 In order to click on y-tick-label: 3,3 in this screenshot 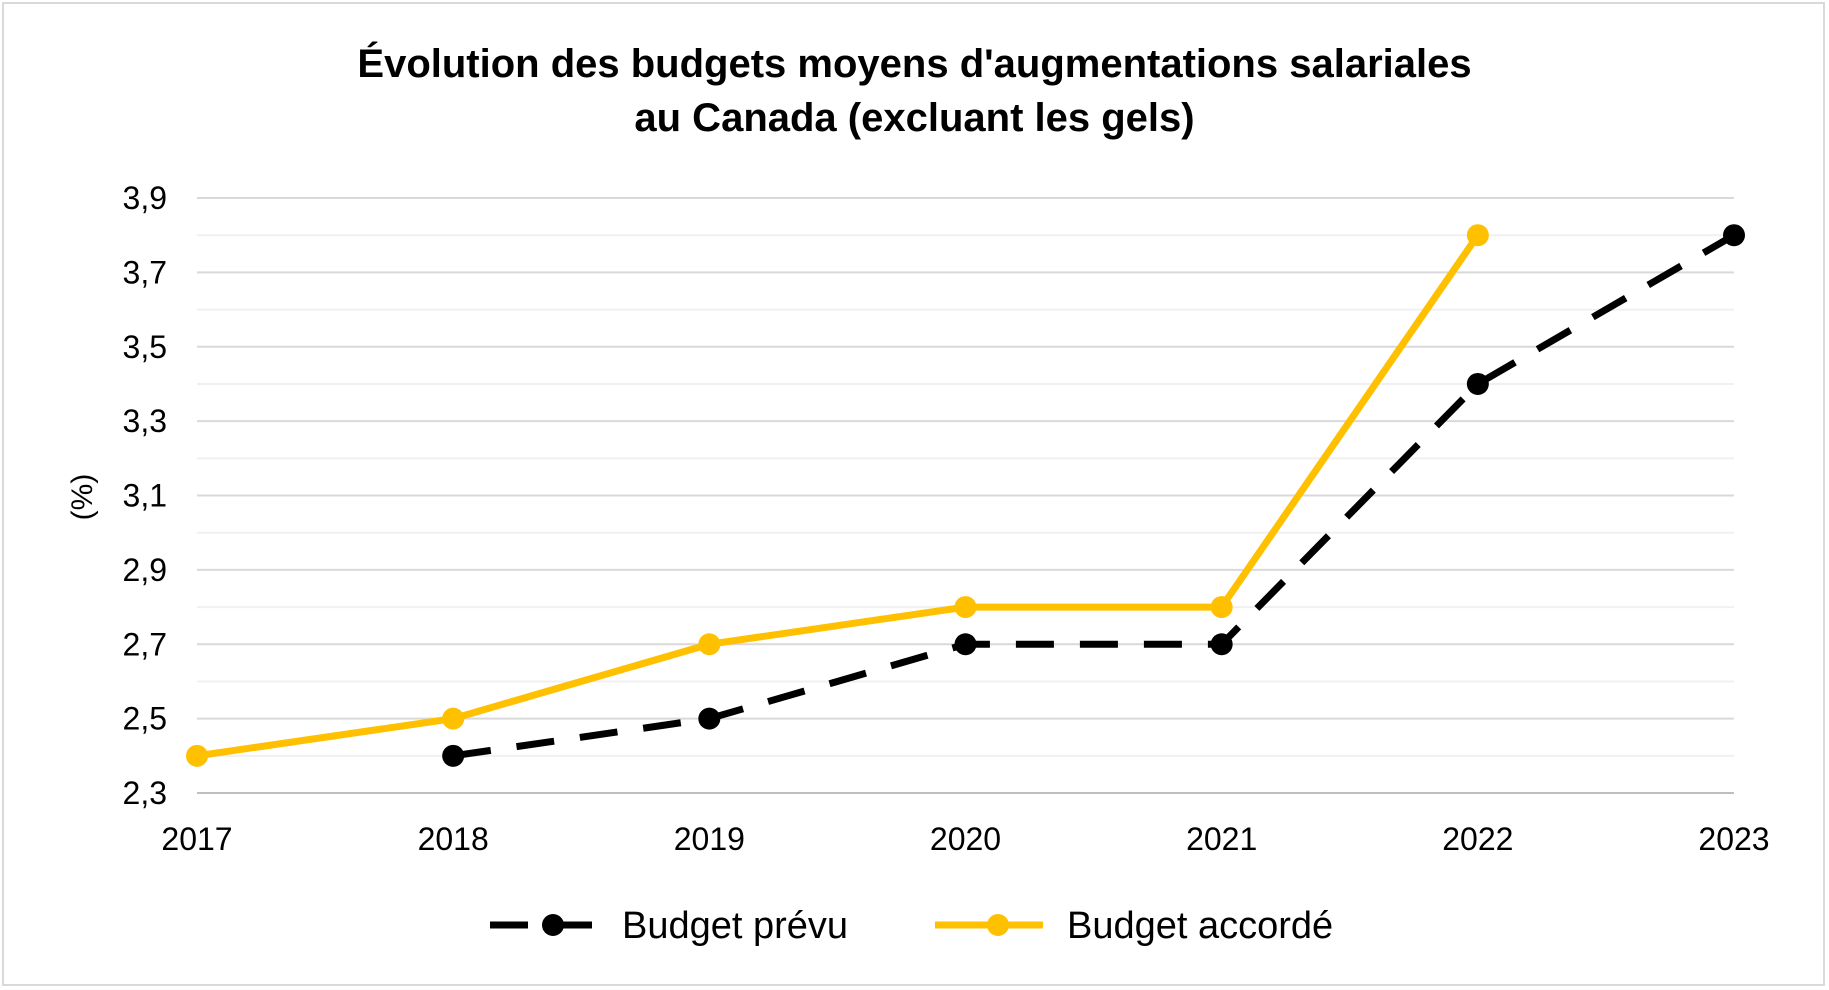, I will do `click(145, 421)`.